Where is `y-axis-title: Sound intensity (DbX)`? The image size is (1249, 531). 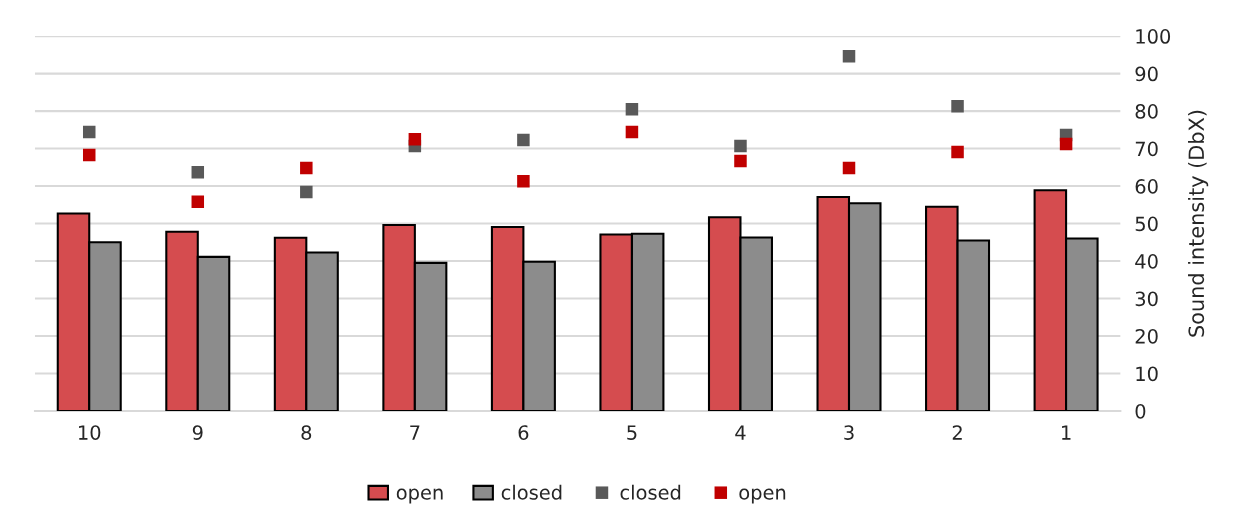 y-axis-title: Sound intensity (DbX) is located at coordinates (1198, 223).